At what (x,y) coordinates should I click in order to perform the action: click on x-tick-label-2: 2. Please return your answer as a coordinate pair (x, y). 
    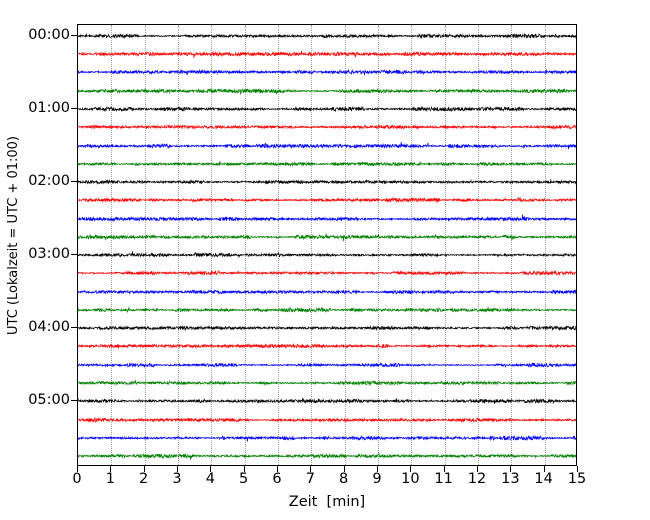
    Looking at the image, I should click on (144, 479).